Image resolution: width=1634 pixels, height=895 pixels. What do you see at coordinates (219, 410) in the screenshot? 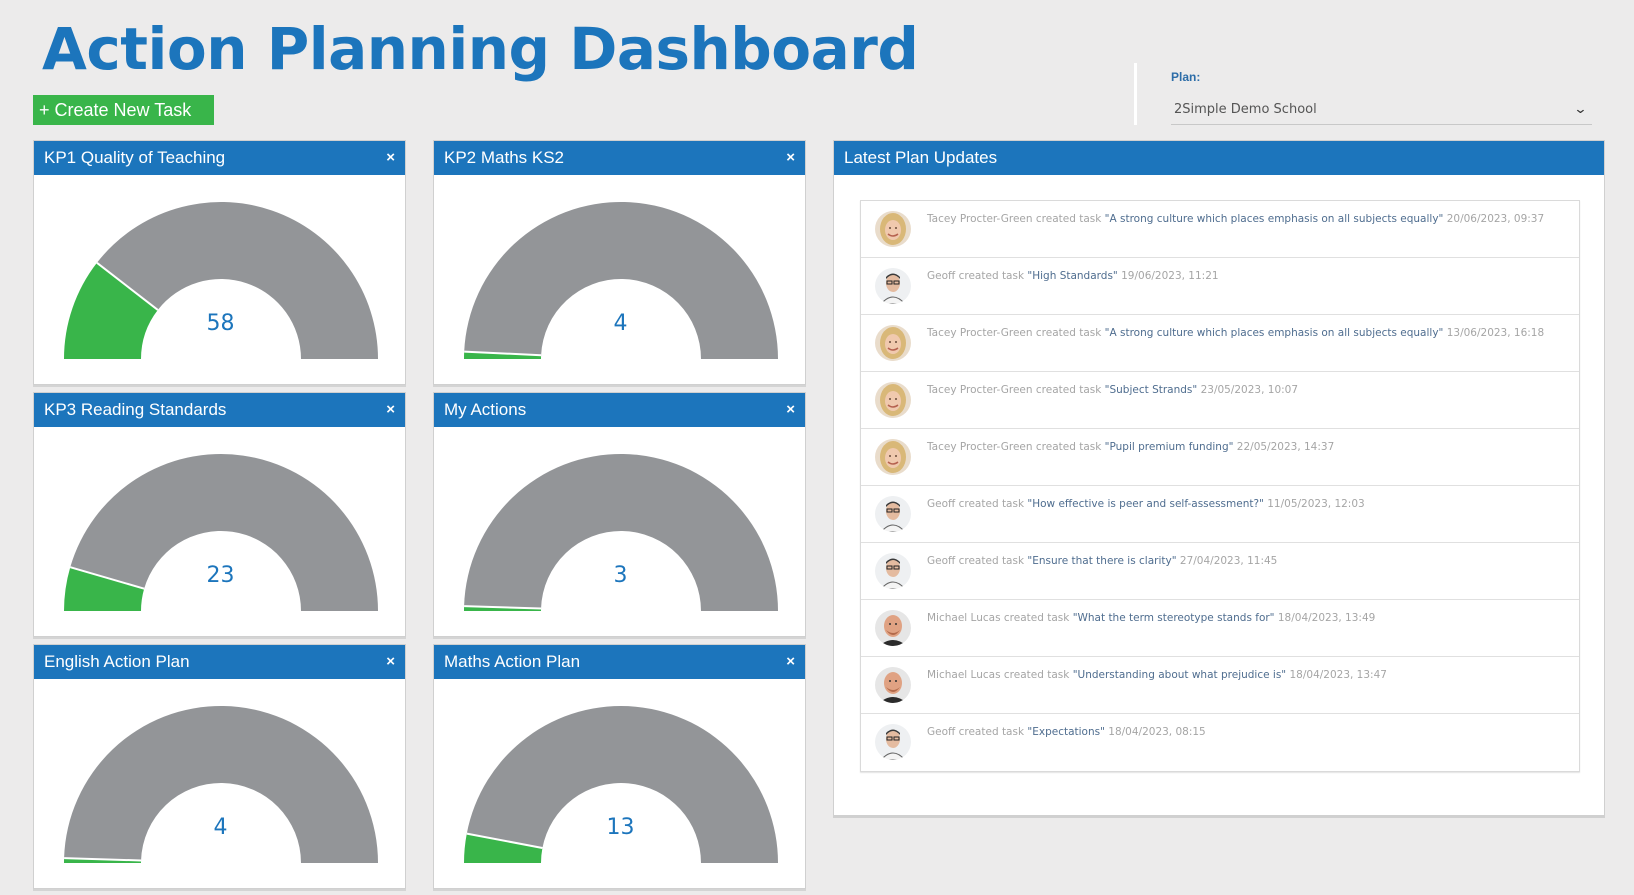
I see `card-header: KP3 Reading Standards ×` at bounding box center [219, 410].